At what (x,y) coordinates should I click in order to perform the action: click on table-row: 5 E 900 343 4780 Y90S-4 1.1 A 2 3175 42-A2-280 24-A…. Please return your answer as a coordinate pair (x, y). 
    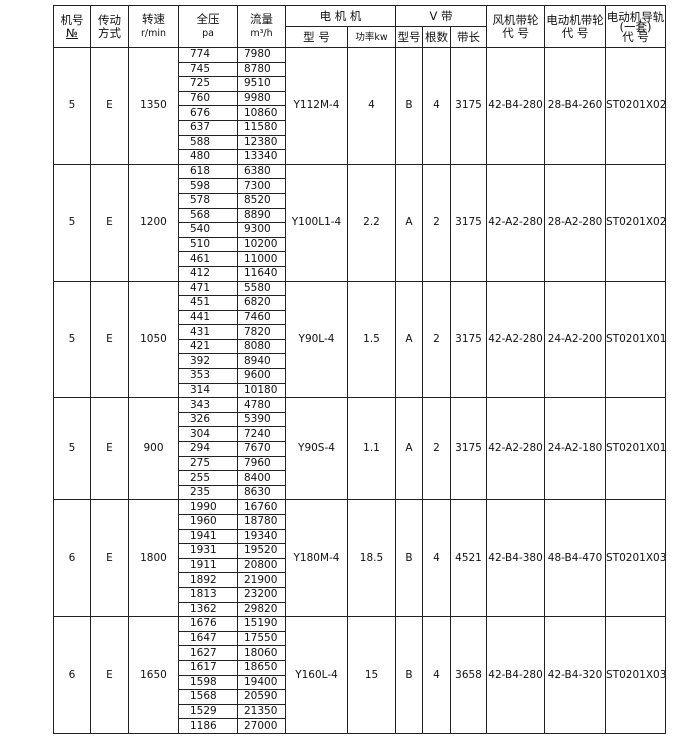
    Looking at the image, I should click on (360, 449).